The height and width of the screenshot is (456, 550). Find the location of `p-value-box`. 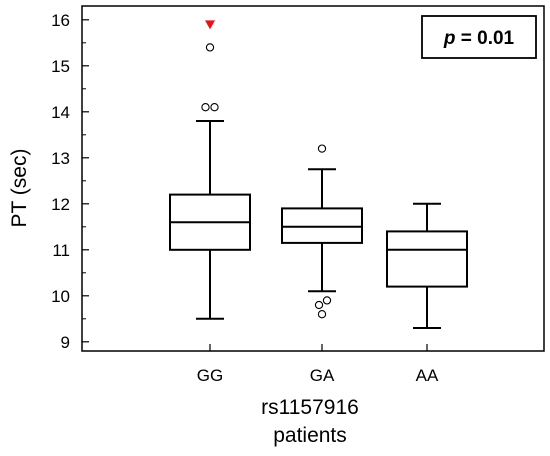

p-value-box is located at coordinates (479, 37).